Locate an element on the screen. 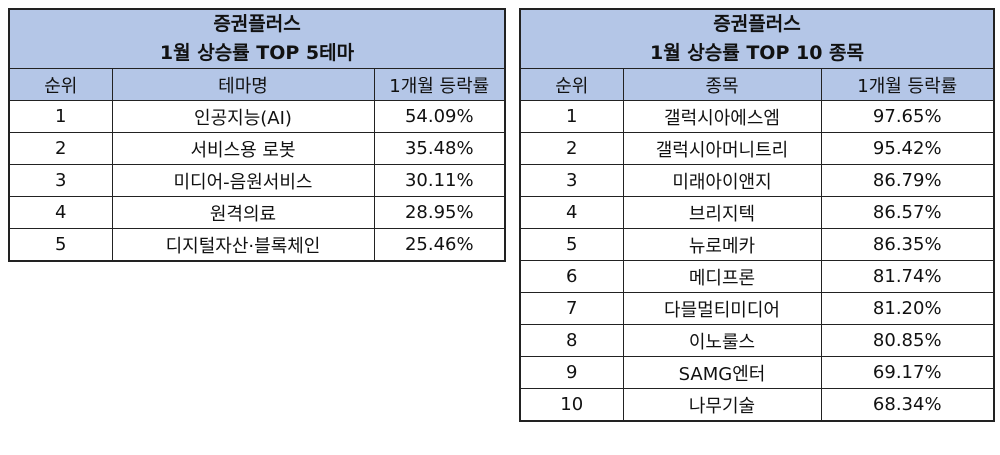 The width and height of the screenshot is (1000, 455). table-row: 5 뉴로메카 86.35% is located at coordinates (757, 244).